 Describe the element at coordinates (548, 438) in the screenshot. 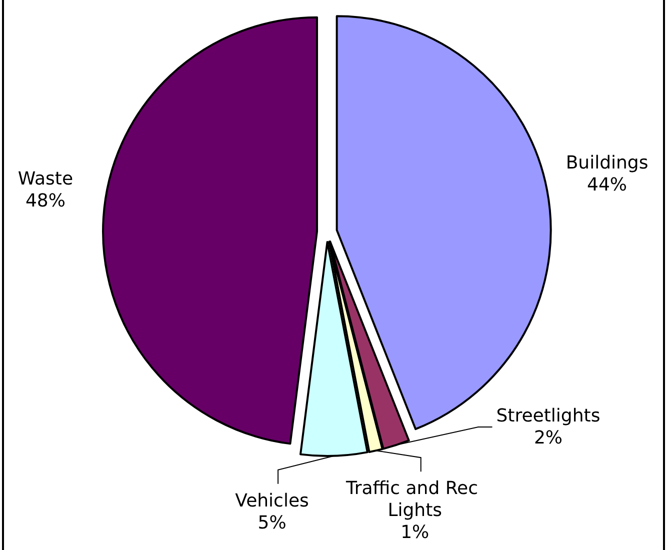

I see `data-label: 2%` at that location.